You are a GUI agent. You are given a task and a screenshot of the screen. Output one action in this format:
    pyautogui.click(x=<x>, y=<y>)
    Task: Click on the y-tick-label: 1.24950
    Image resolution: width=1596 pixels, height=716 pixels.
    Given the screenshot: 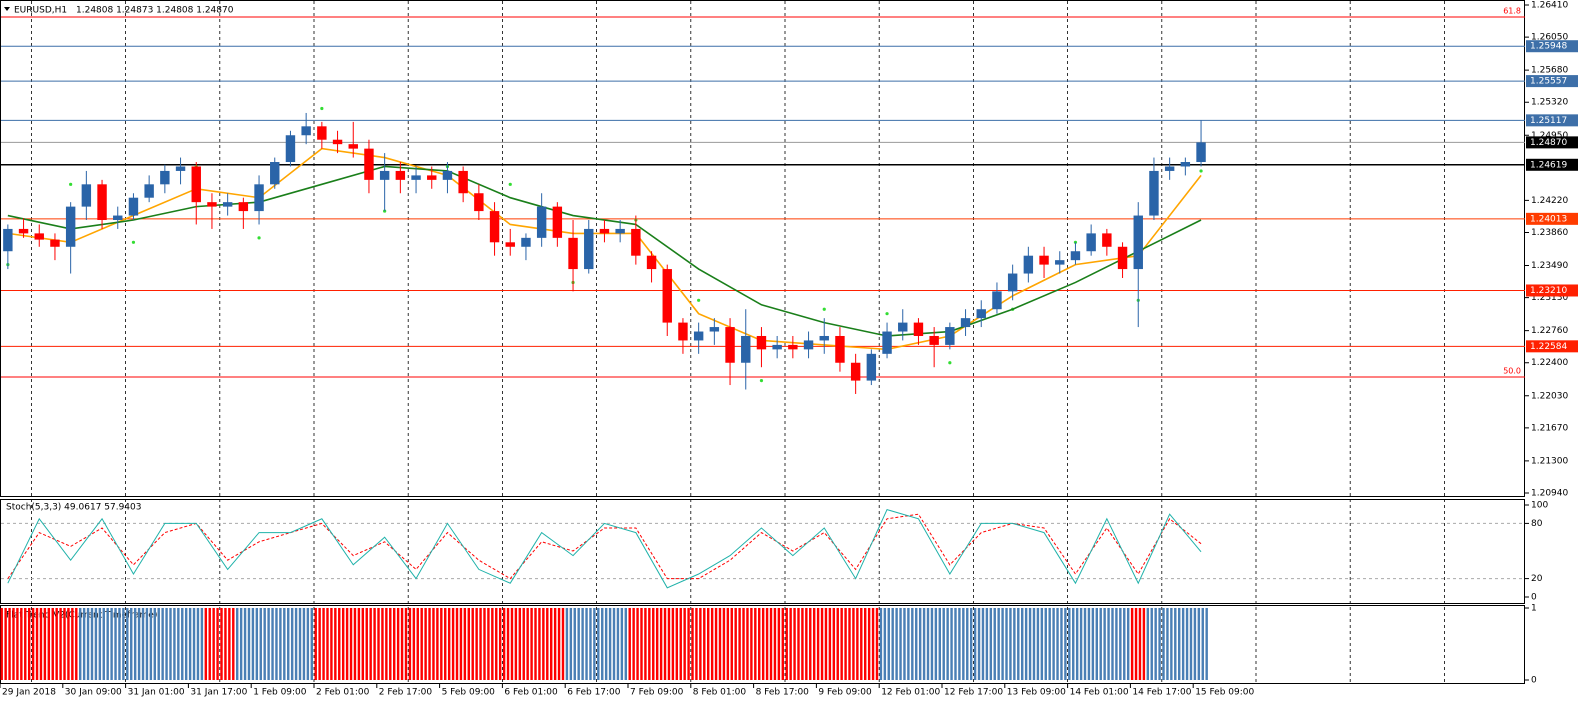 What is the action you would take?
    pyautogui.click(x=1549, y=136)
    